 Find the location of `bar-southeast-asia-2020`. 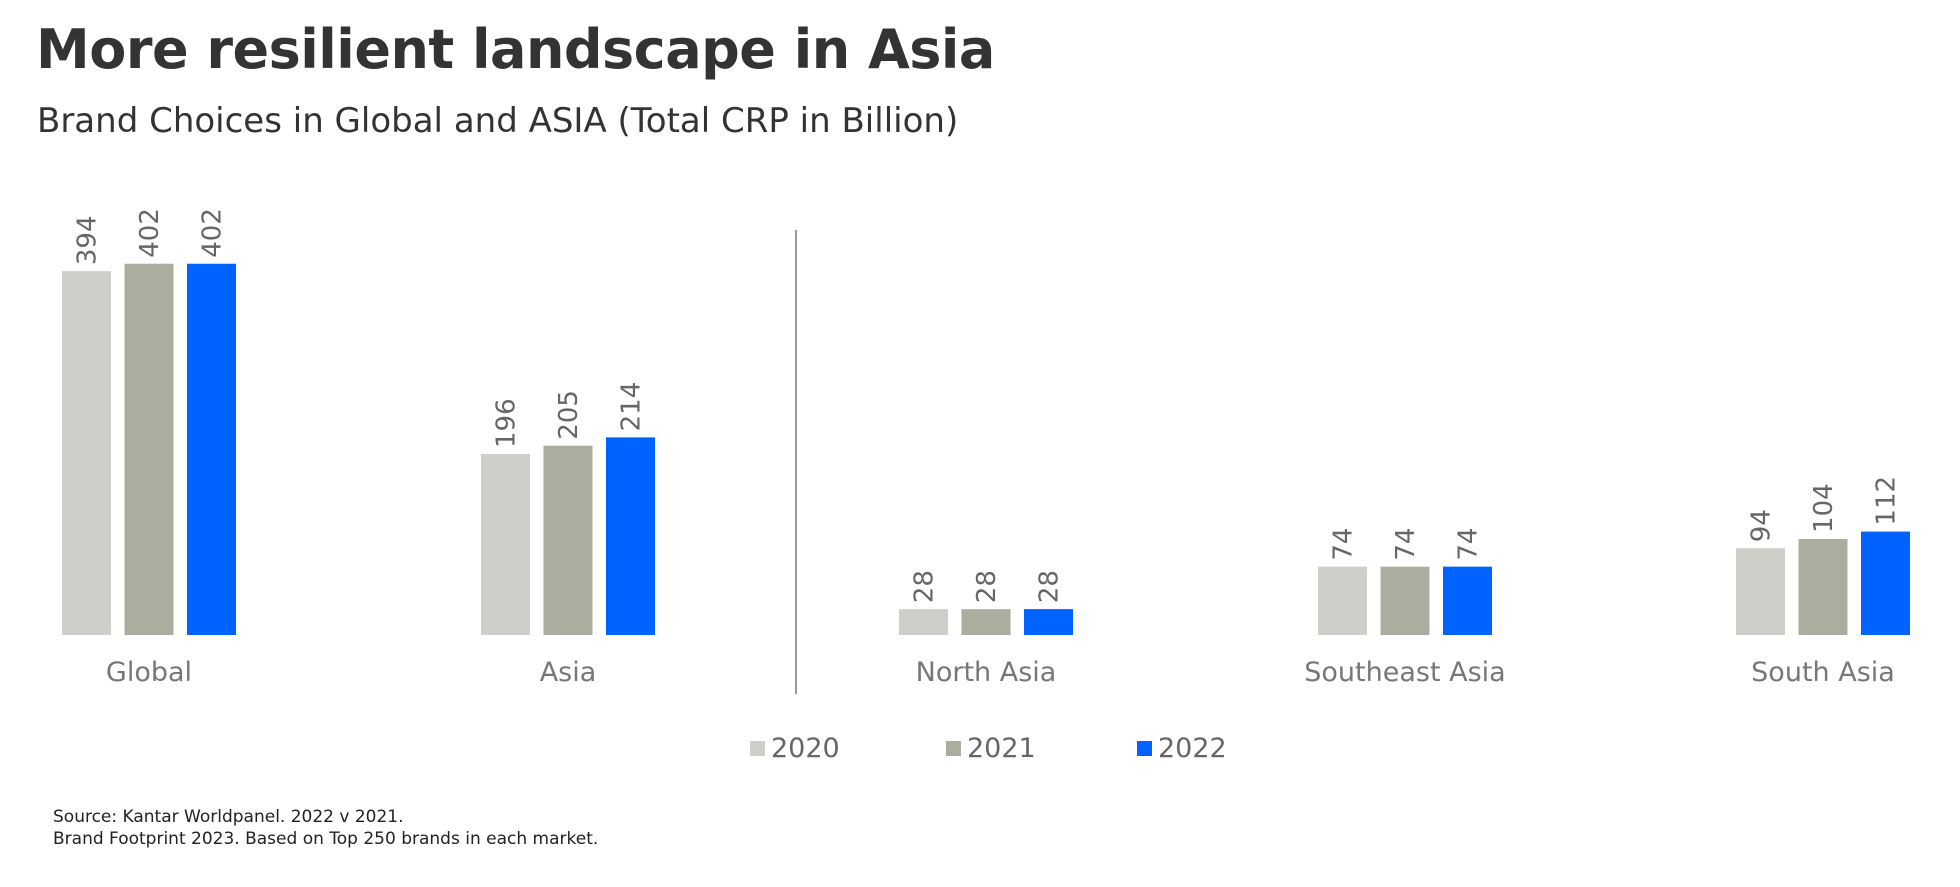

bar-southeast-asia-2020 is located at coordinates (1342, 600).